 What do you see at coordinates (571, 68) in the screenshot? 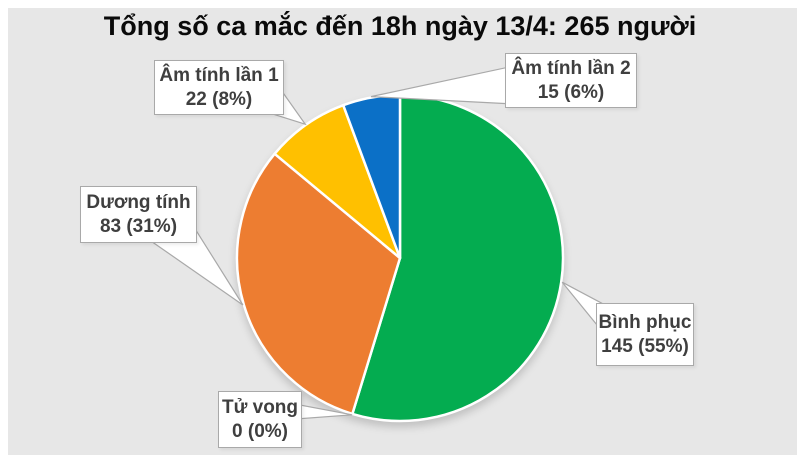
I see `callout-label: Âm tính lần 2` at bounding box center [571, 68].